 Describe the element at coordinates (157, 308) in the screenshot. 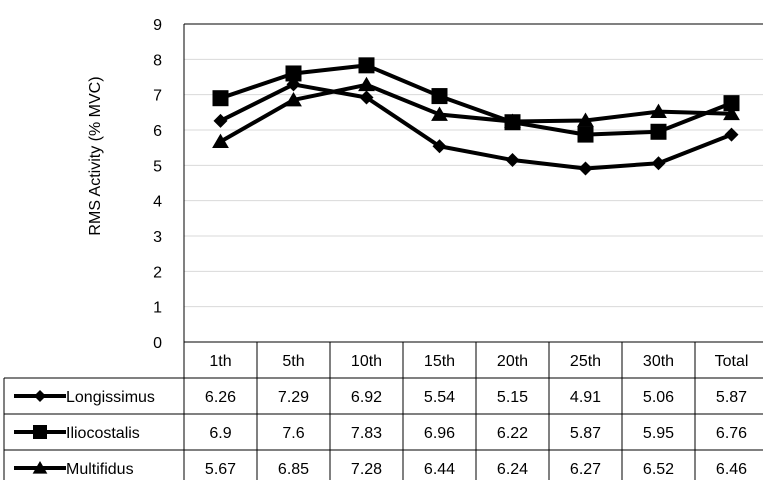

I see `y-tick-label: 1` at that location.